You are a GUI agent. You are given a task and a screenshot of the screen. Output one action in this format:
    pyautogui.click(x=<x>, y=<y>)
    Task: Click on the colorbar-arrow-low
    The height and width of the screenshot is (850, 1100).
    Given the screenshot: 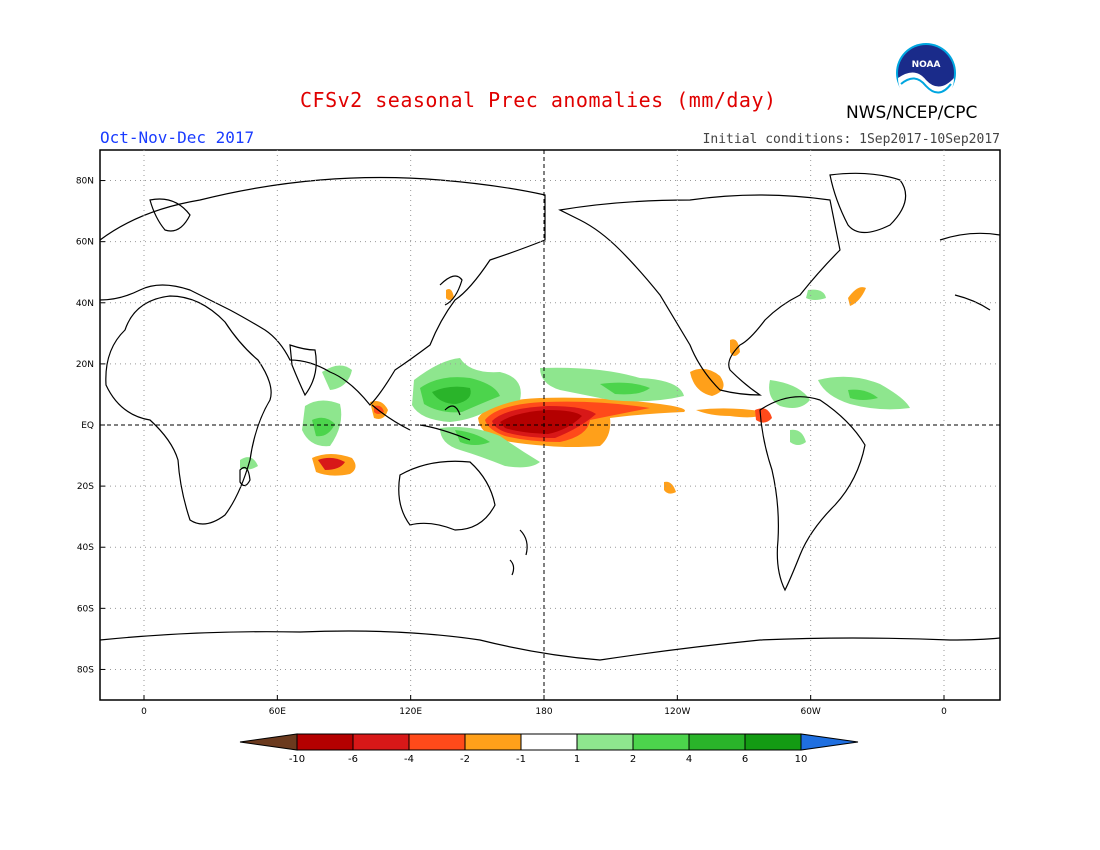 What is the action you would take?
    pyautogui.click(x=268, y=742)
    